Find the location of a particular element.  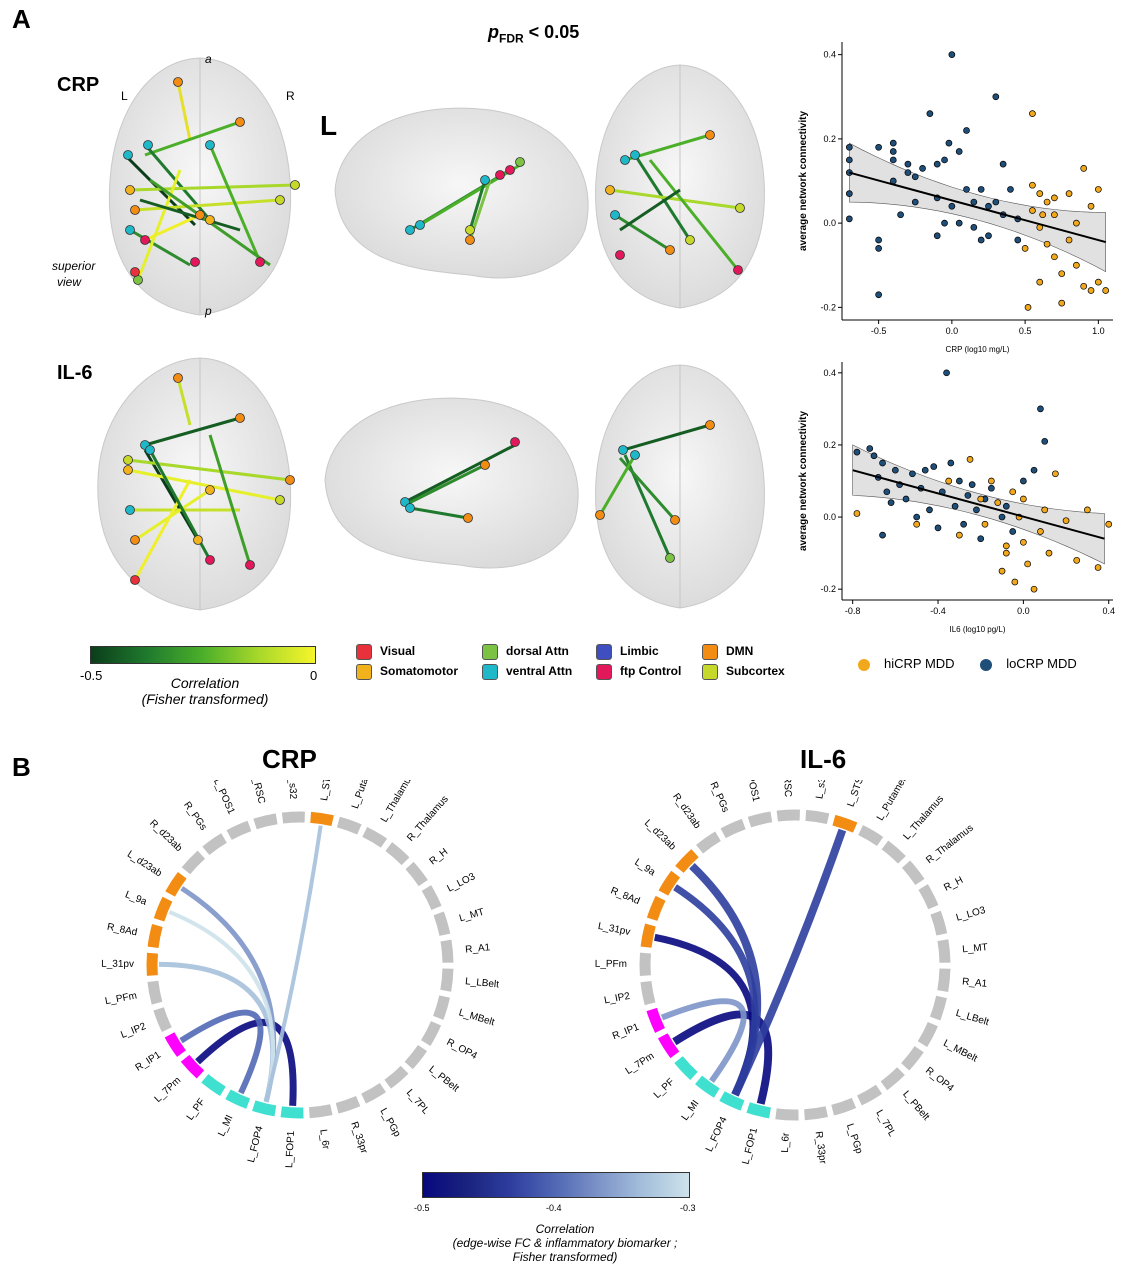

chord-title-il6: IL-6 is located at coordinates (823, 759).